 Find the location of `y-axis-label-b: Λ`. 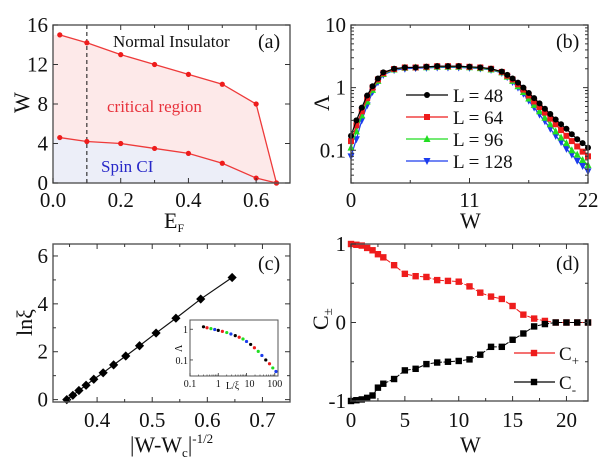

y-axis-label-b: Λ is located at coordinates (321, 103).